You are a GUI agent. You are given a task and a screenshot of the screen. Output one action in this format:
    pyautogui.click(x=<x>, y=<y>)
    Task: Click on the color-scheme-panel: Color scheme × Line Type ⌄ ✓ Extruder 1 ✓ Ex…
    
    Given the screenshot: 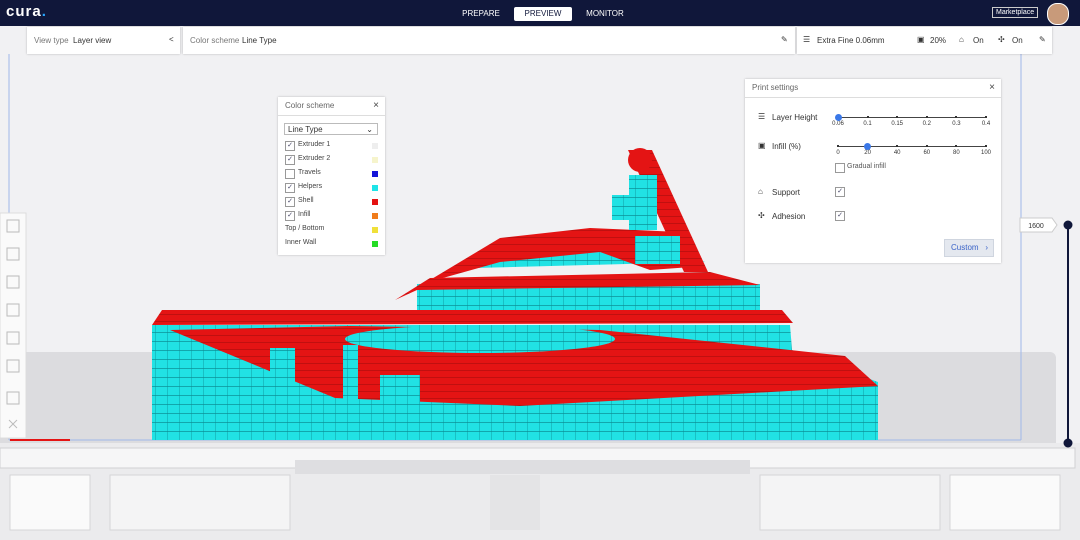 What is the action you would take?
    pyautogui.click(x=331, y=176)
    